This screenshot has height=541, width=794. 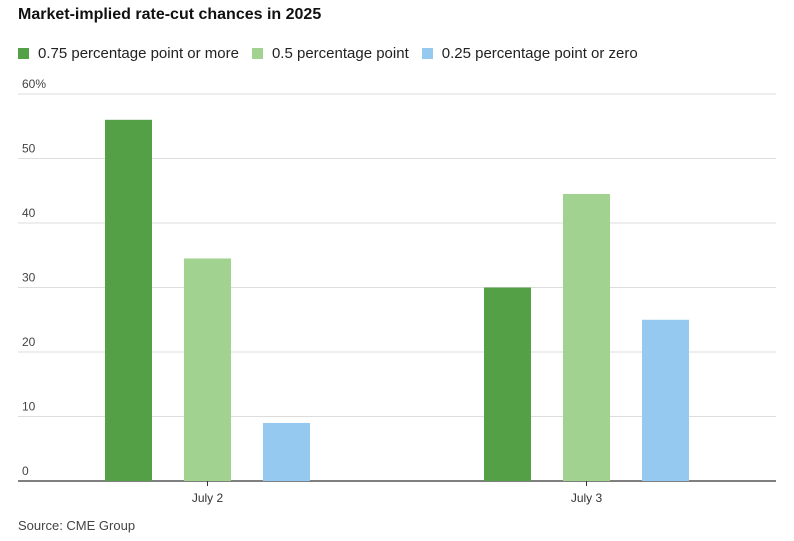 I want to click on chart-title: Market-implied rate-cut chances in 2025, so click(x=170, y=14).